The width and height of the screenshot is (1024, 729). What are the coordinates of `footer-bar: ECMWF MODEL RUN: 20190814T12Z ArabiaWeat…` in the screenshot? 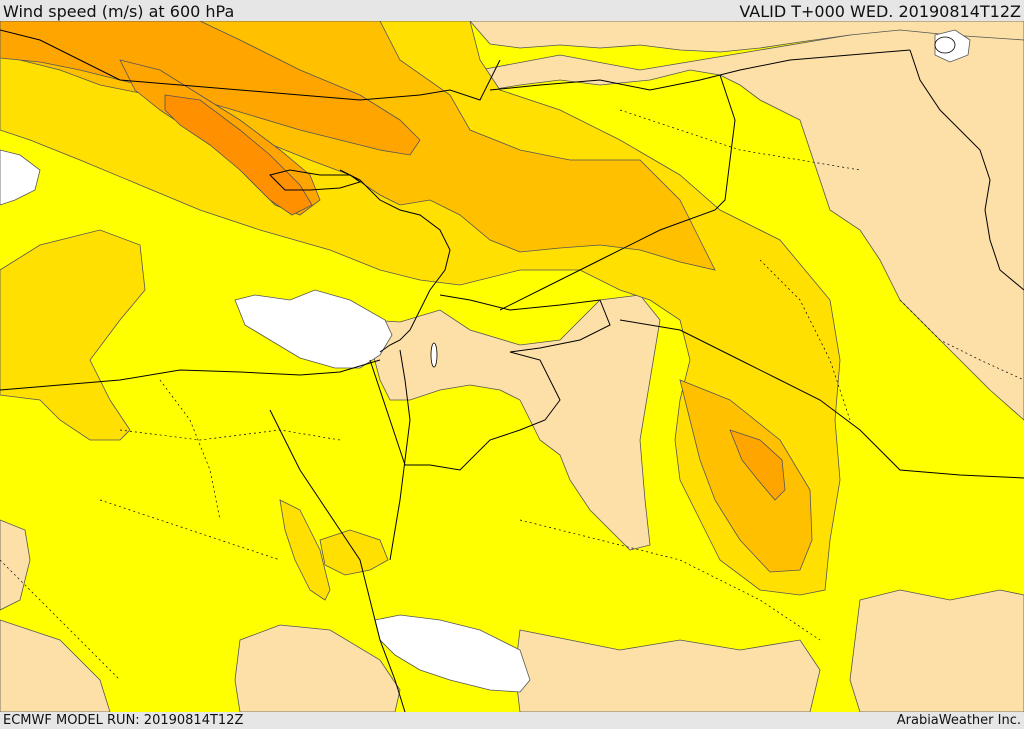 It's located at (512, 720).